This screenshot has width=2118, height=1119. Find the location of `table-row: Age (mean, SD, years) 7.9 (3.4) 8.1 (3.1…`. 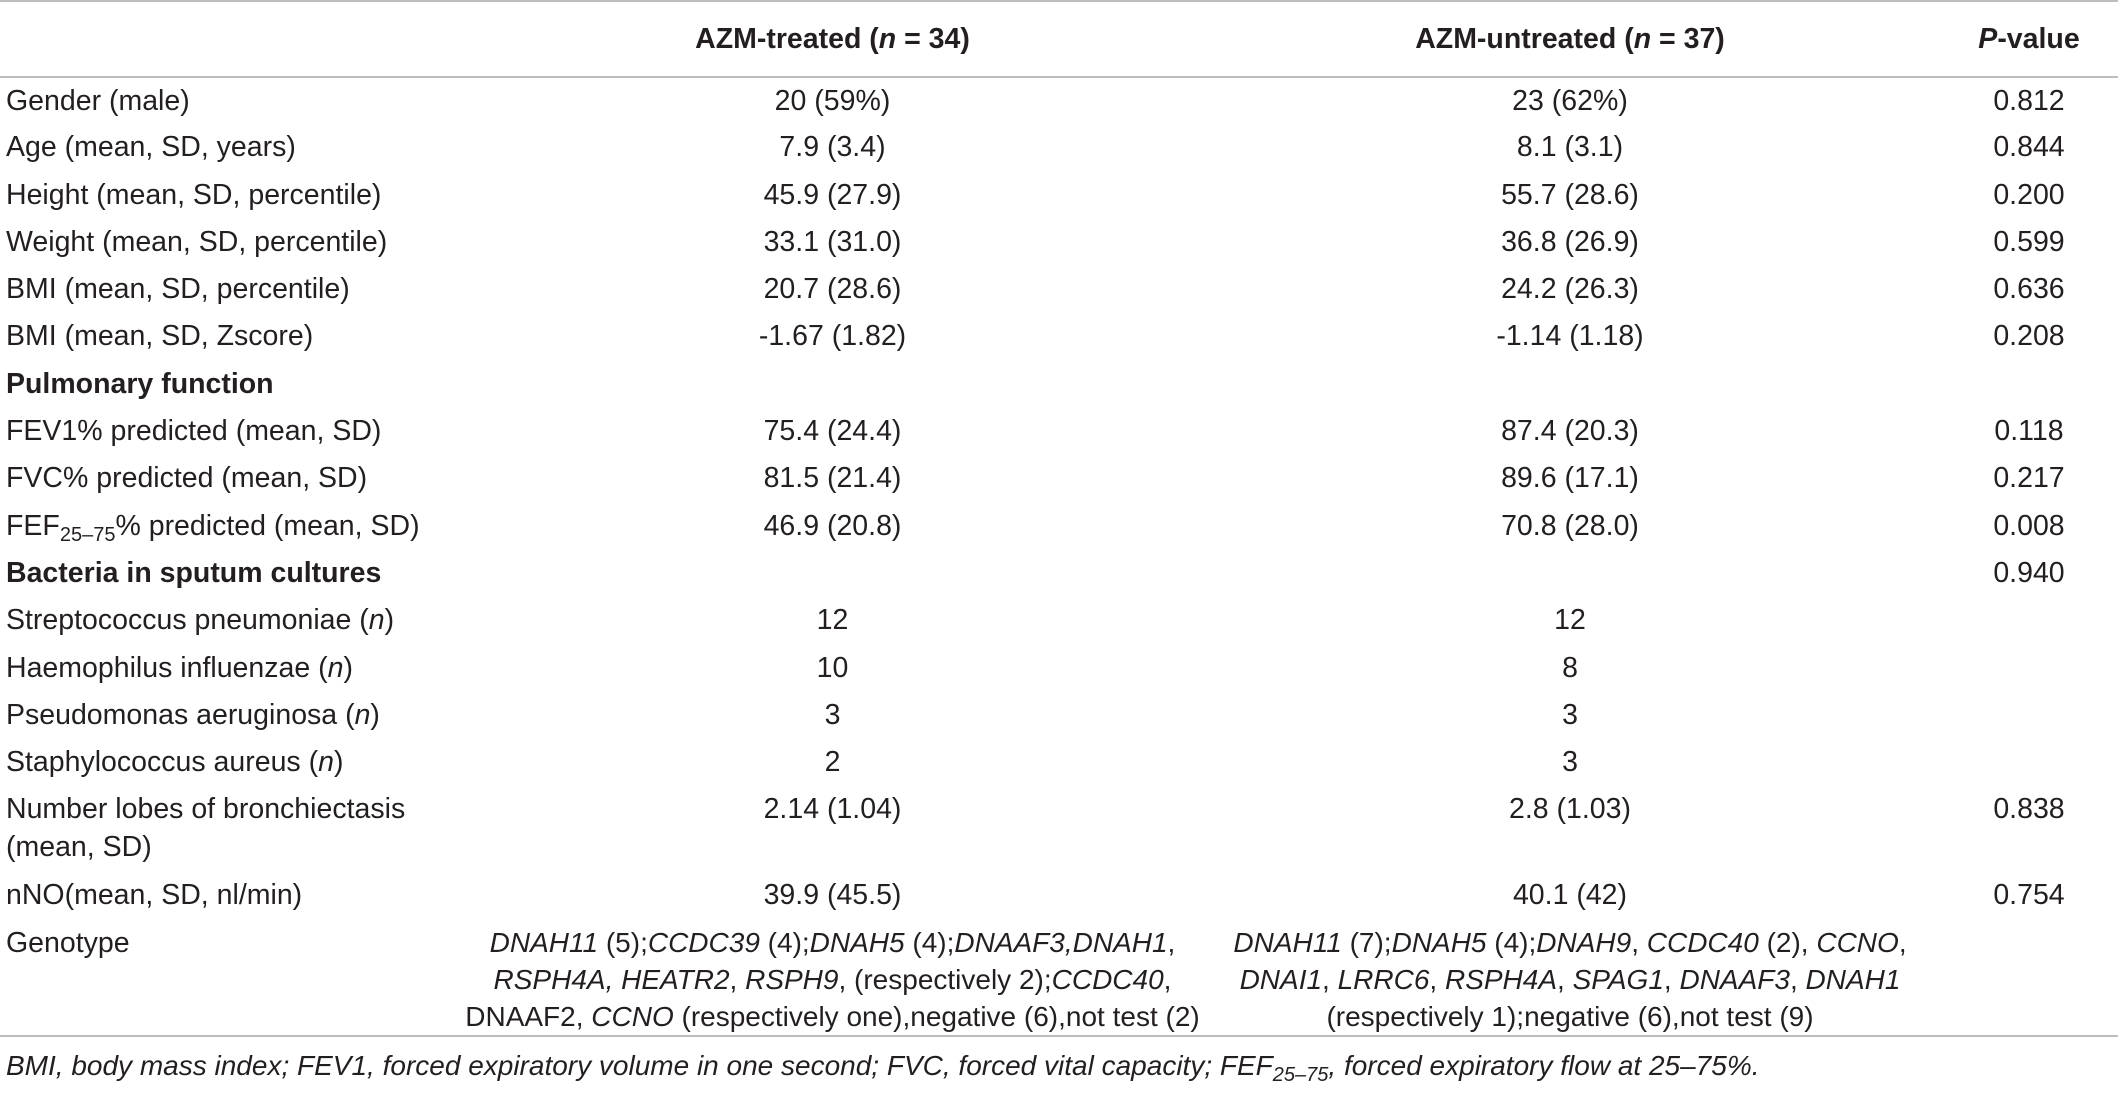

table-row: Age (mean, SD, years) 7.9 (3.4) 8.1 (3.1… is located at coordinates (1059, 147).